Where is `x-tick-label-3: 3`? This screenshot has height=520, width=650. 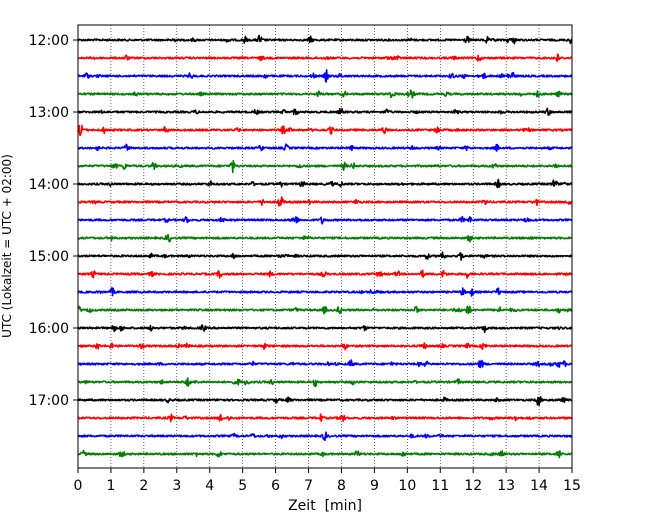
x-tick-label-3: 3 is located at coordinates (176, 486).